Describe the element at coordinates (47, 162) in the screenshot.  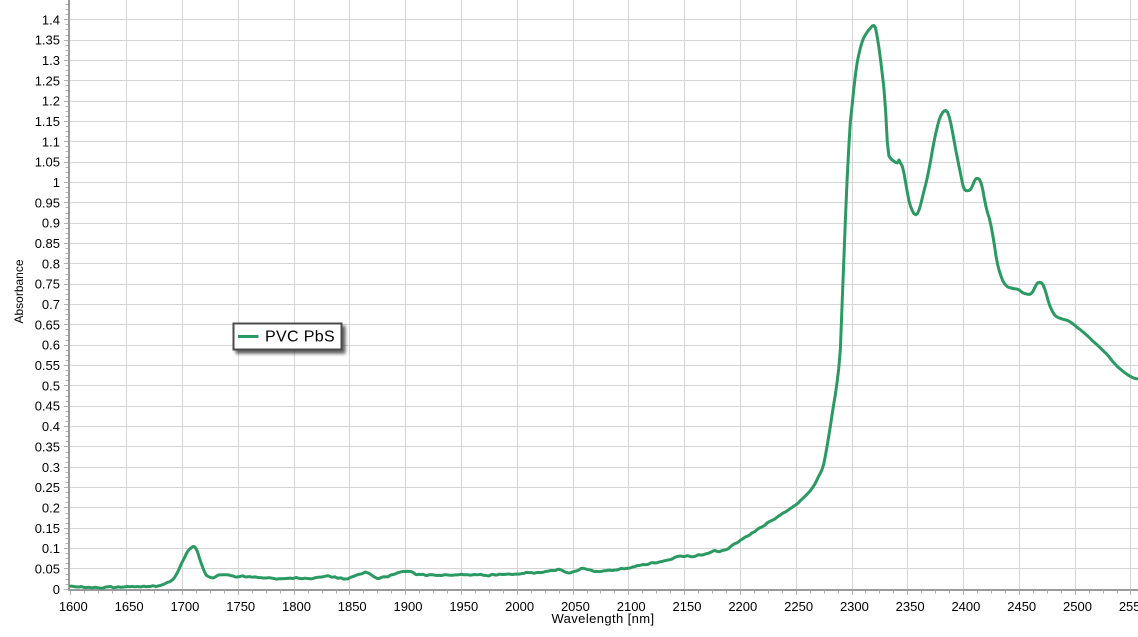
I see `svg-text: 1.05` at that location.